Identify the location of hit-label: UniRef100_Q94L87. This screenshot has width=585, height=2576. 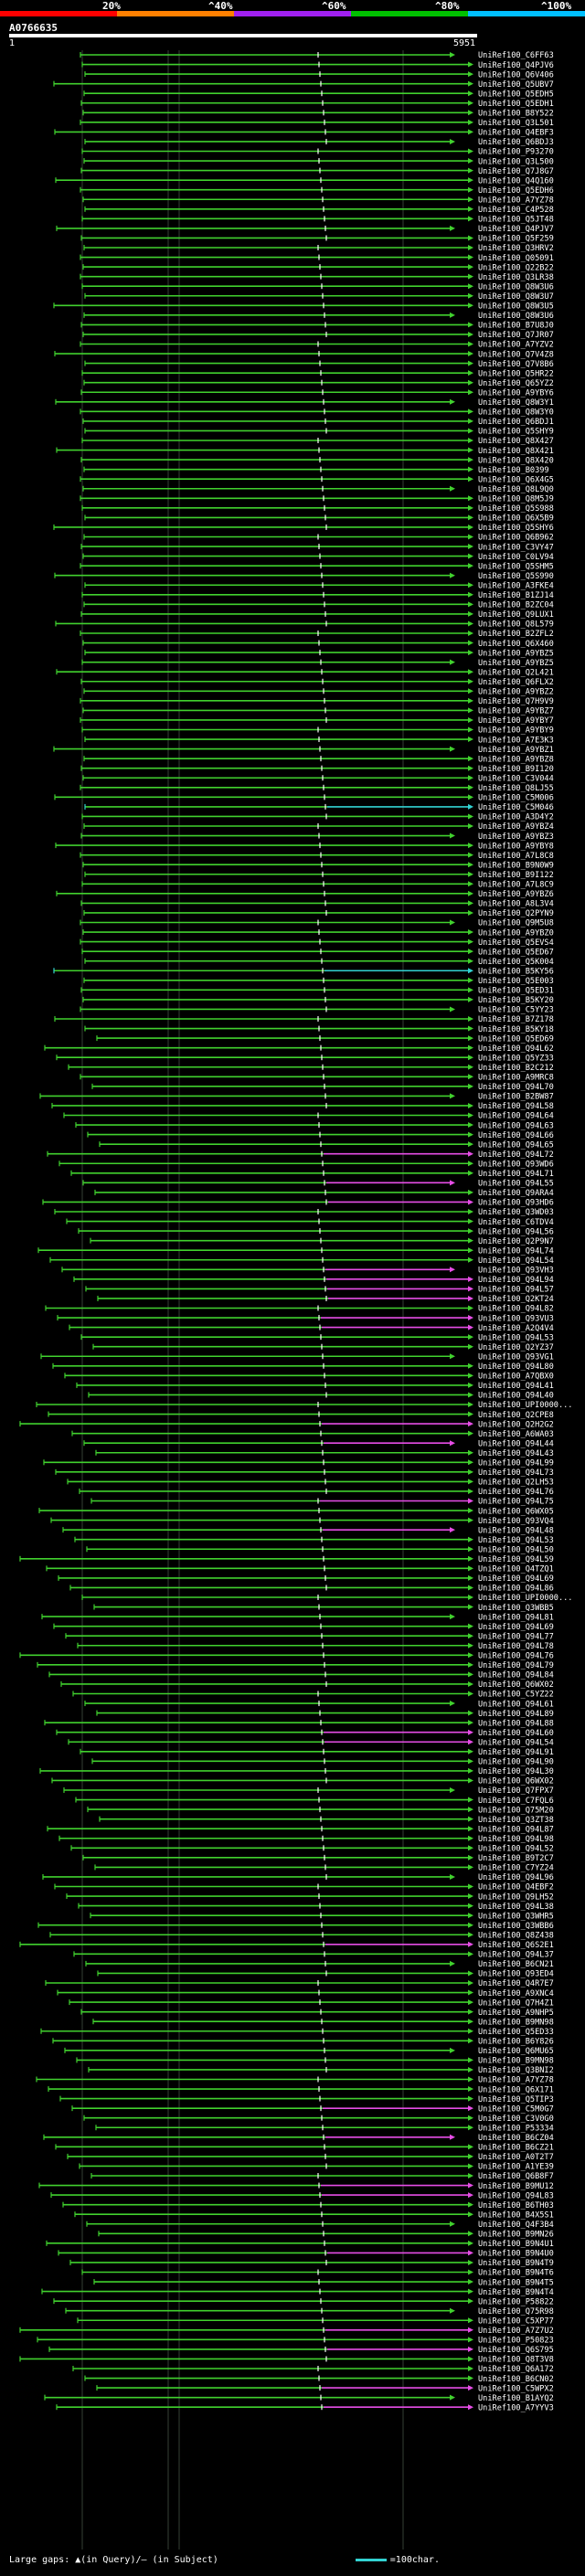
(516, 1829).